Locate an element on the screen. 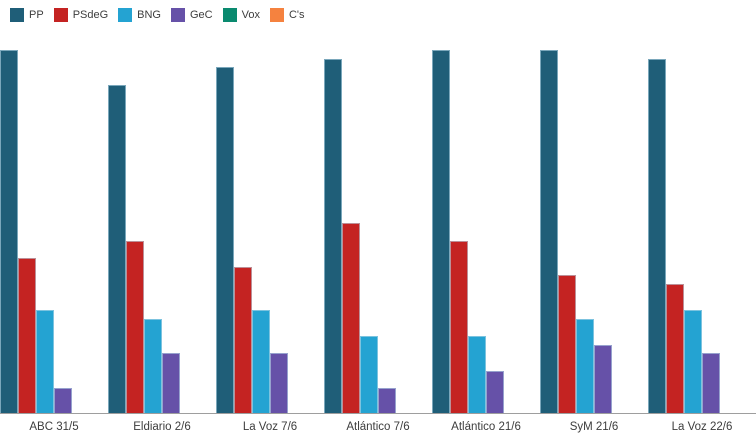 Image resolution: width=756 pixels, height=441 pixels. legend-item-gec: GeC is located at coordinates (192, 15).